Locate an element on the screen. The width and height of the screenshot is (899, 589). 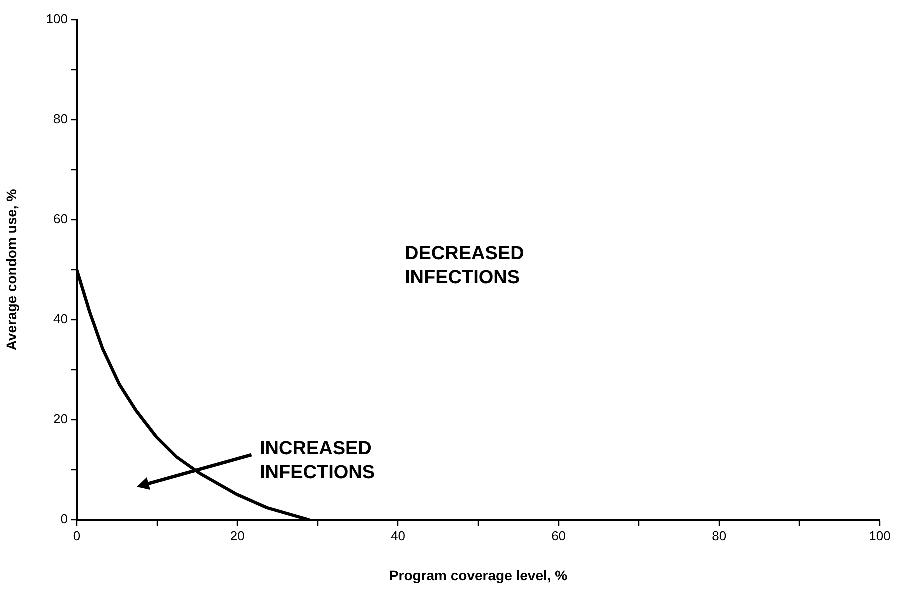
y-tick-label: 100 is located at coordinates (57, 19).